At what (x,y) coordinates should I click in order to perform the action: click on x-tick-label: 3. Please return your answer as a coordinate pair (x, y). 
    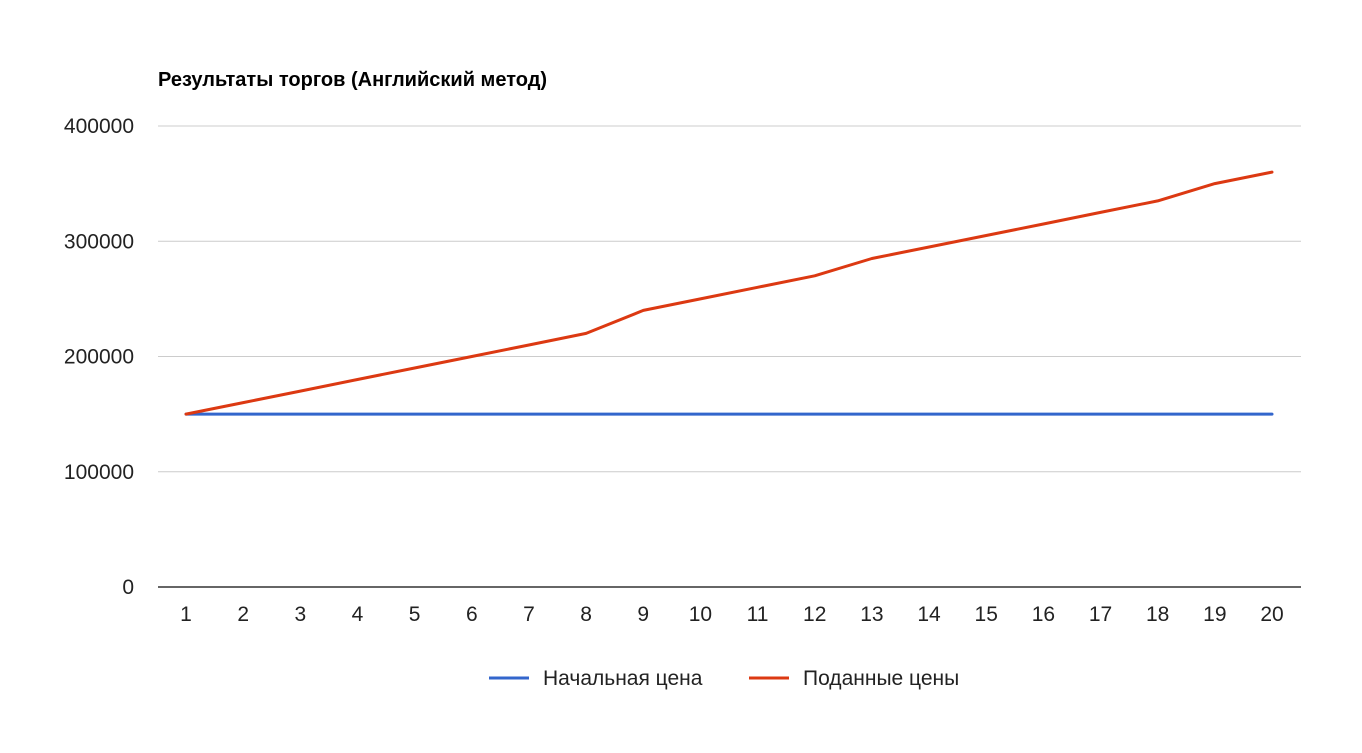
    Looking at the image, I should click on (300, 614).